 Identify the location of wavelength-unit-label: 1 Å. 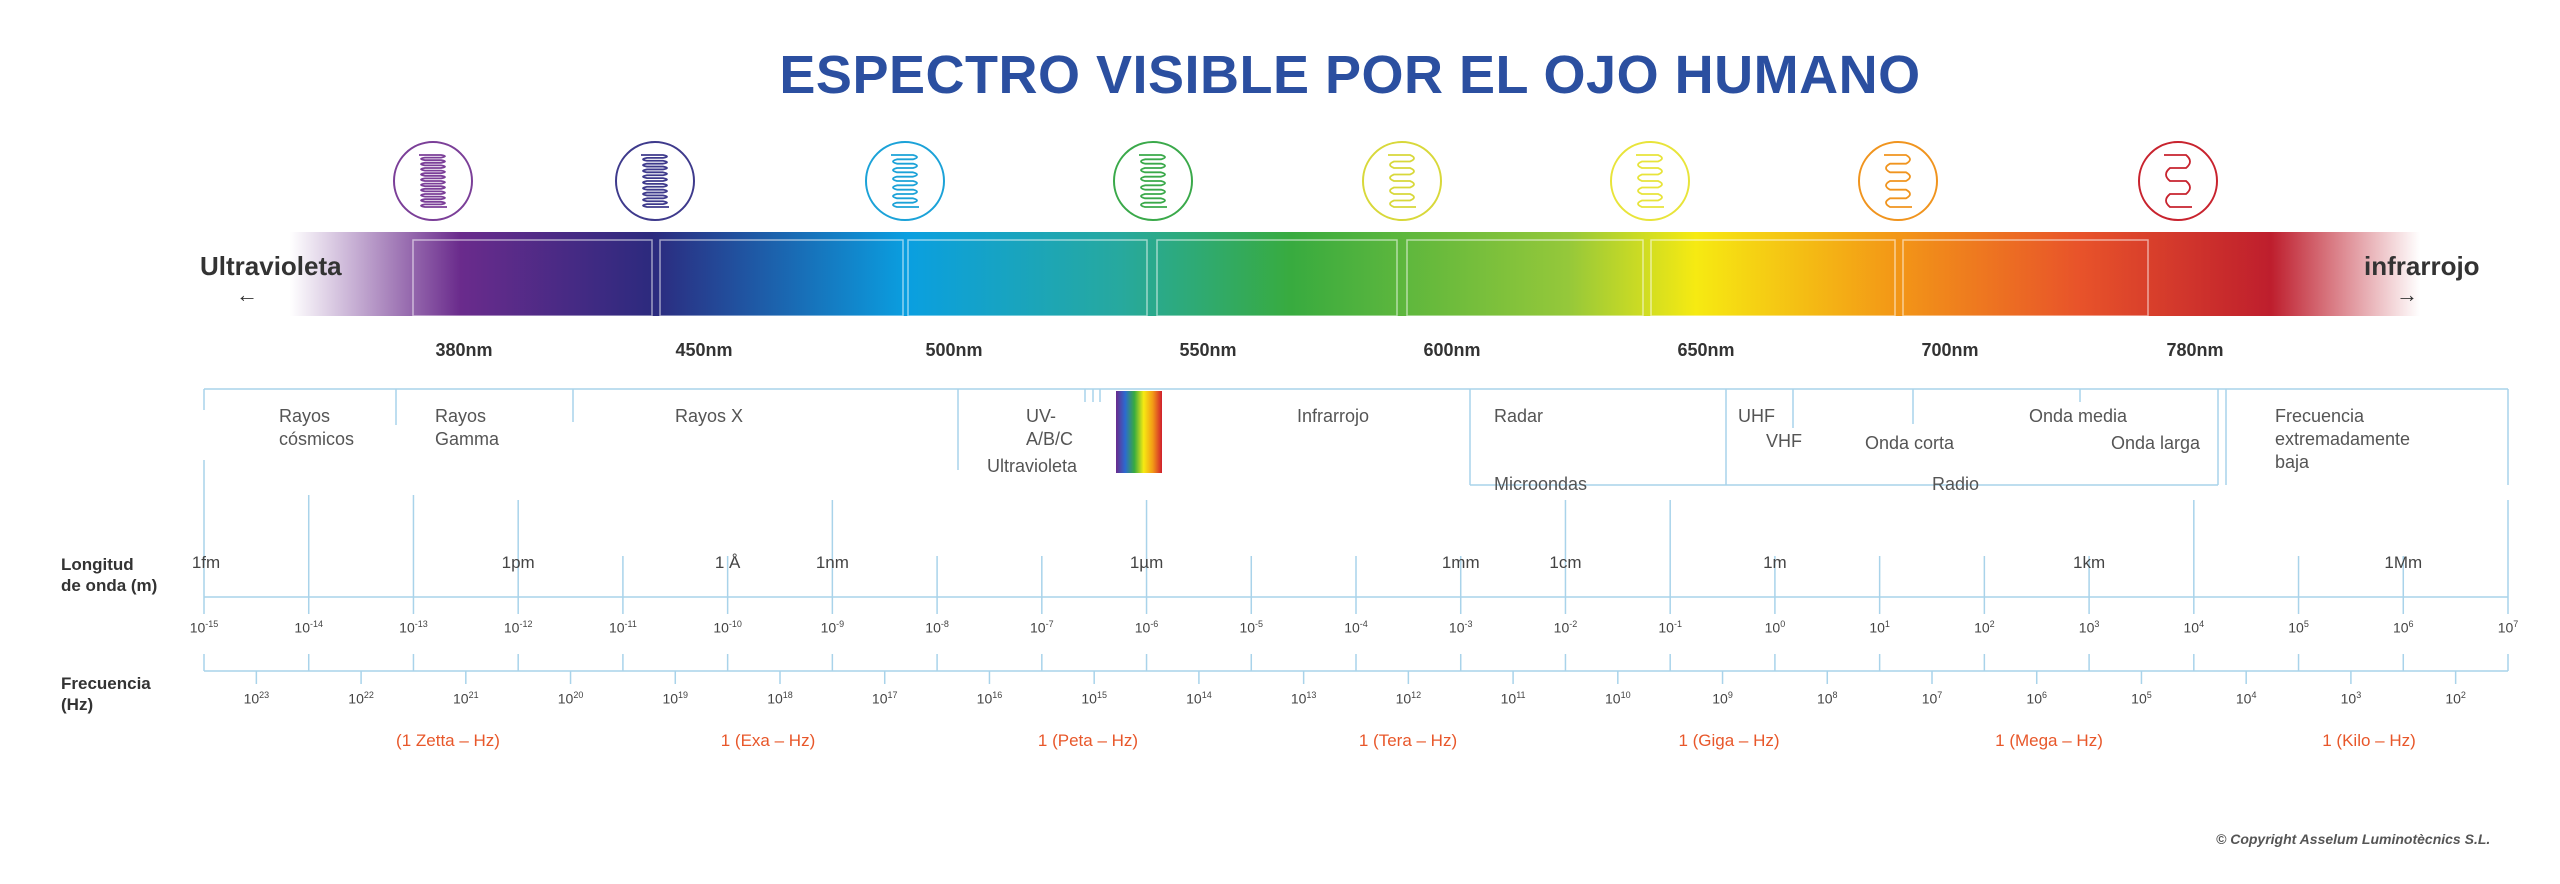
(727, 562).